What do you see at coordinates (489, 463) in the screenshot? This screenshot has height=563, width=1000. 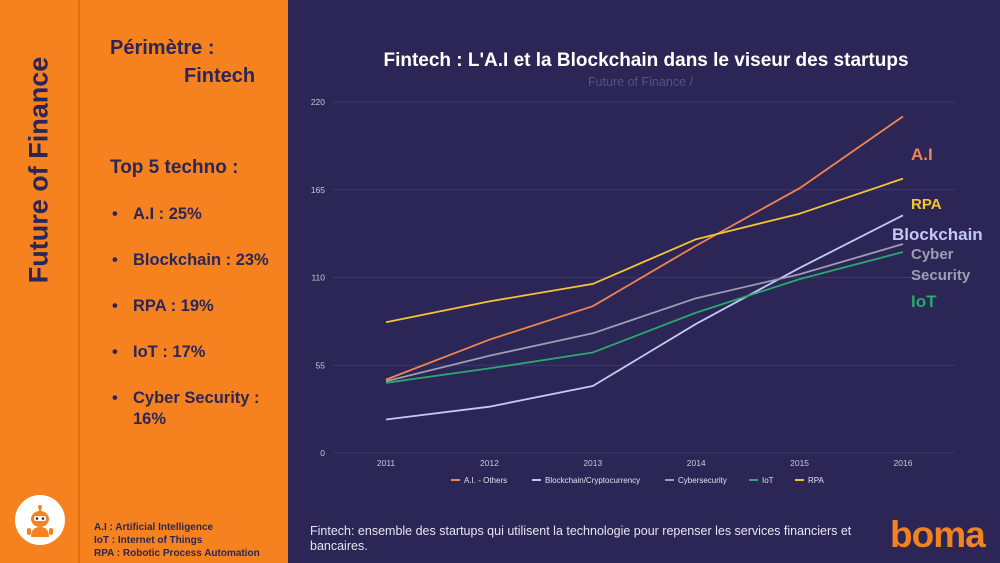 I see `x-tick-label: 2012` at bounding box center [489, 463].